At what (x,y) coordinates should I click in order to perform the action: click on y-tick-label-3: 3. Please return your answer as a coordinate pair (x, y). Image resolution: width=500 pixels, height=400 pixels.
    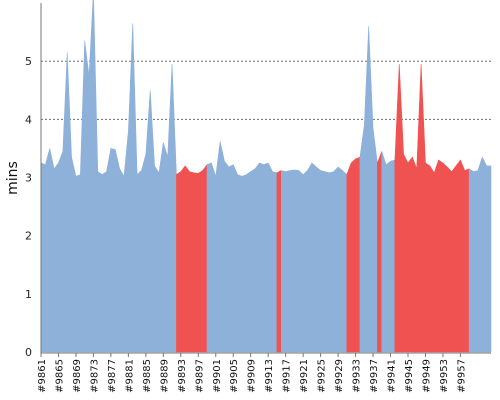
    Looking at the image, I should click on (28, 178).